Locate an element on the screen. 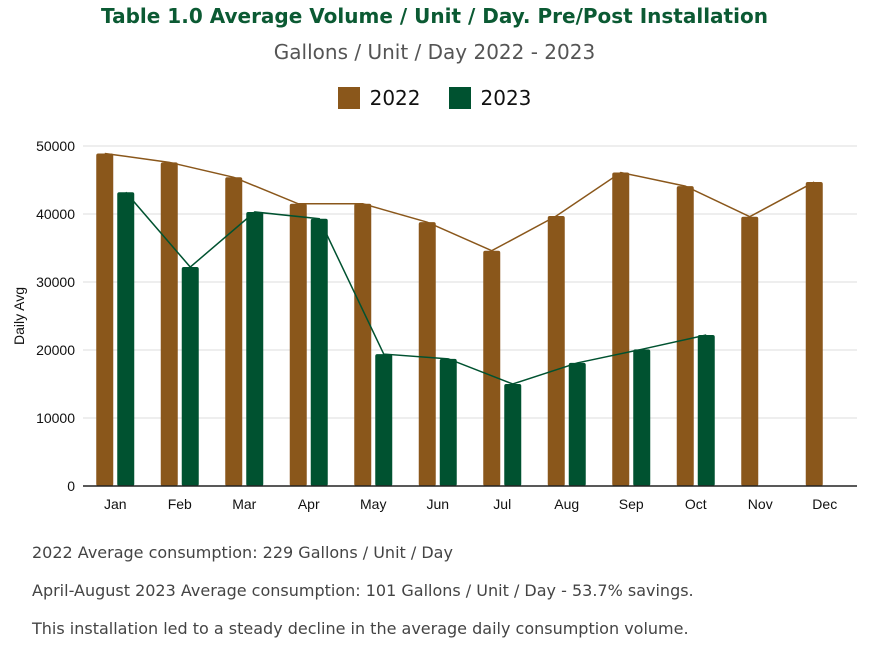  x-tick-label: Aug is located at coordinates (566, 504).